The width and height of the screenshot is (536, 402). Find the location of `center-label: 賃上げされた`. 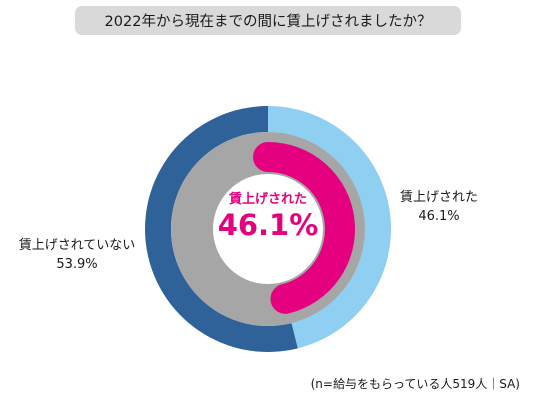

center-label: 賃上げされた is located at coordinates (267, 199).